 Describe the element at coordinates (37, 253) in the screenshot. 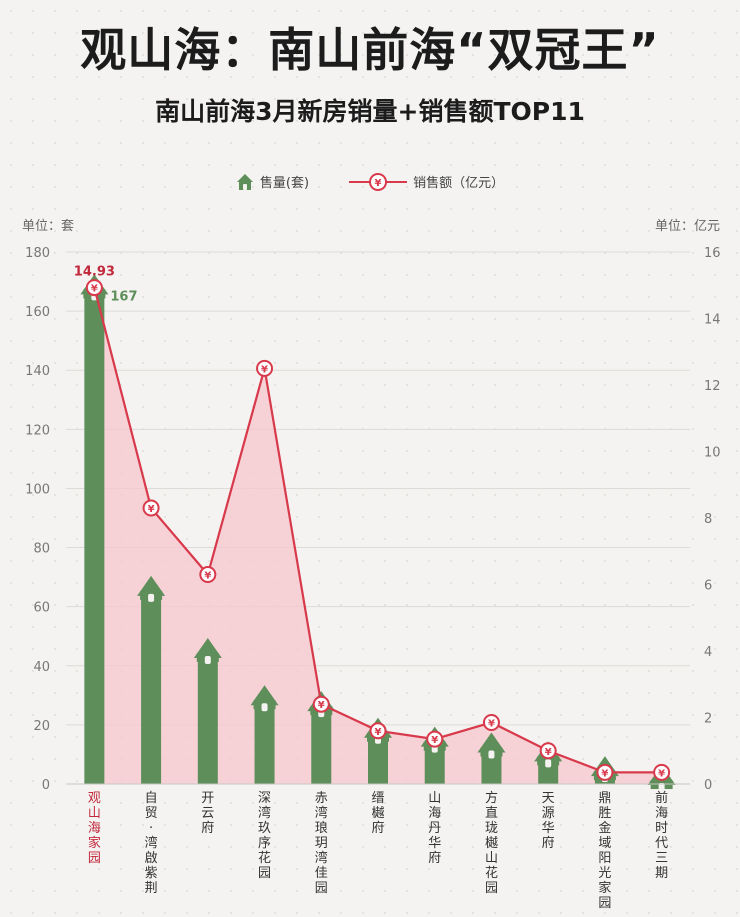

I see `y-left-tick-label: 180` at that location.